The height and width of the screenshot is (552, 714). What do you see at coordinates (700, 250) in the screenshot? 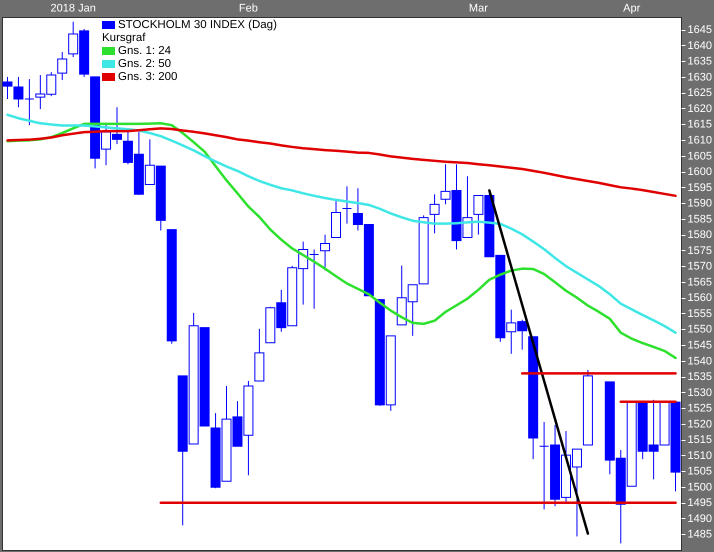
I see `y-tick-label: 1575` at bounding box center [700, 250].